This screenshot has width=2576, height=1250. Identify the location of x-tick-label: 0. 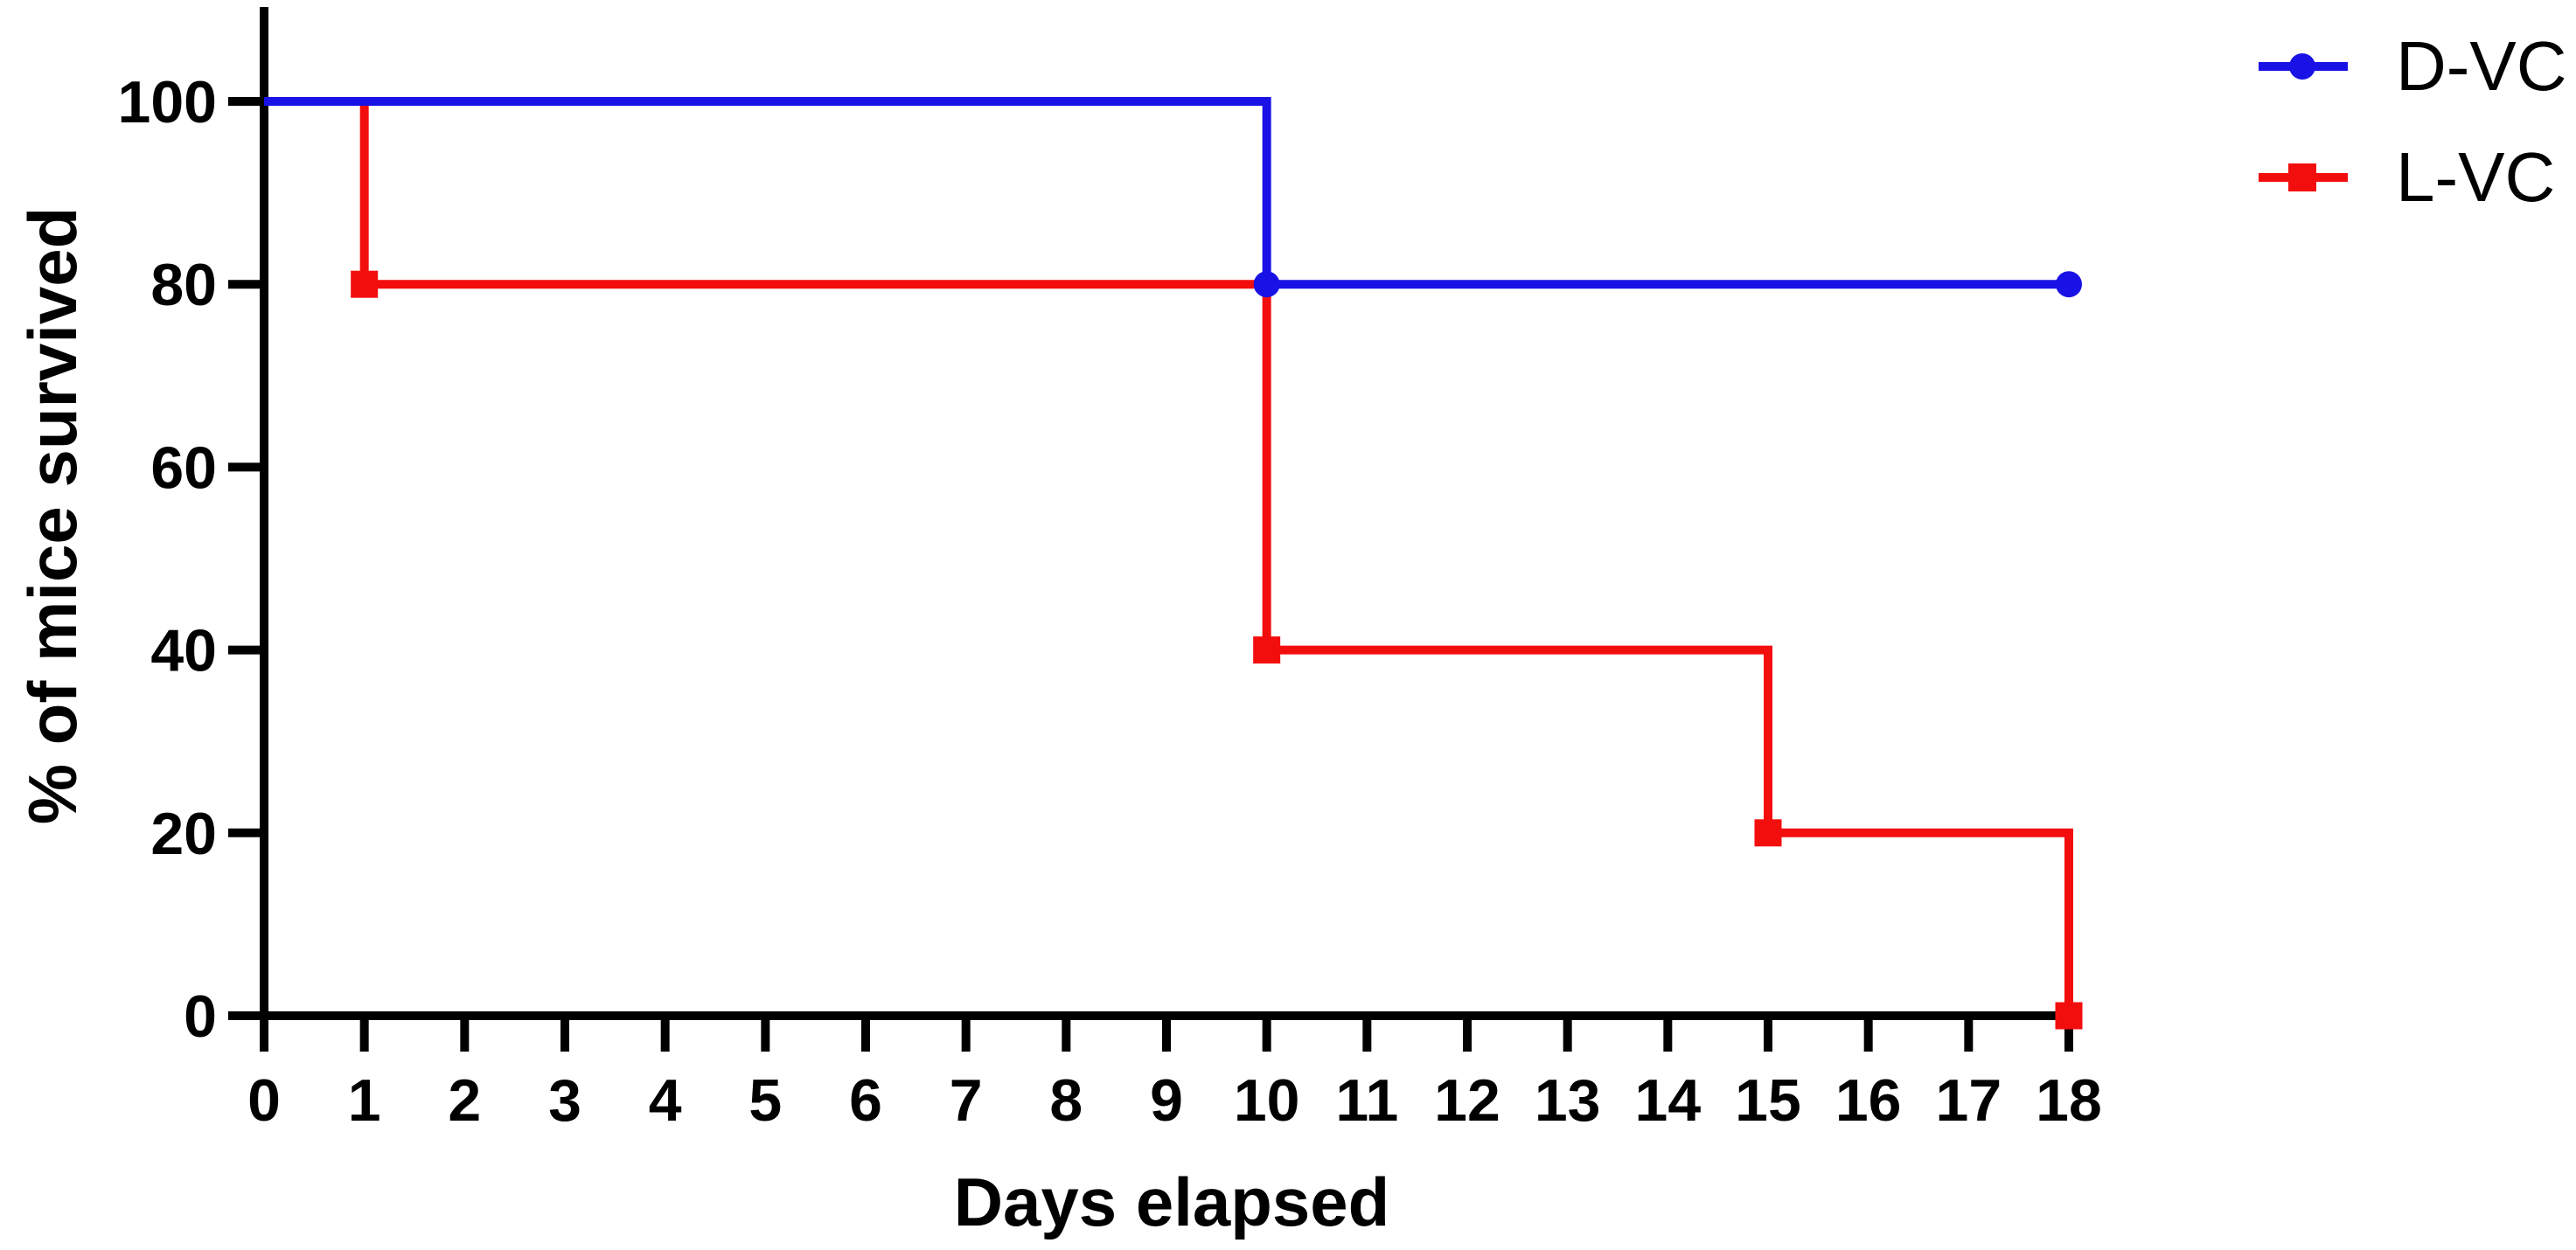
(264, 1100).